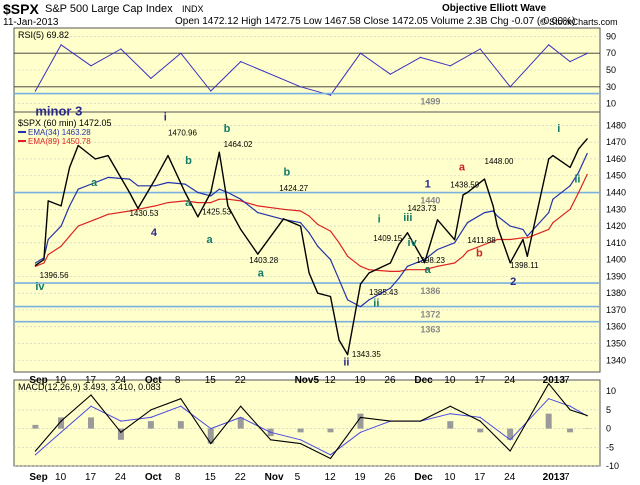 This screenshot has height=485, width=640. I want to click on x-tick-label: Nov5, so click(307, 380).